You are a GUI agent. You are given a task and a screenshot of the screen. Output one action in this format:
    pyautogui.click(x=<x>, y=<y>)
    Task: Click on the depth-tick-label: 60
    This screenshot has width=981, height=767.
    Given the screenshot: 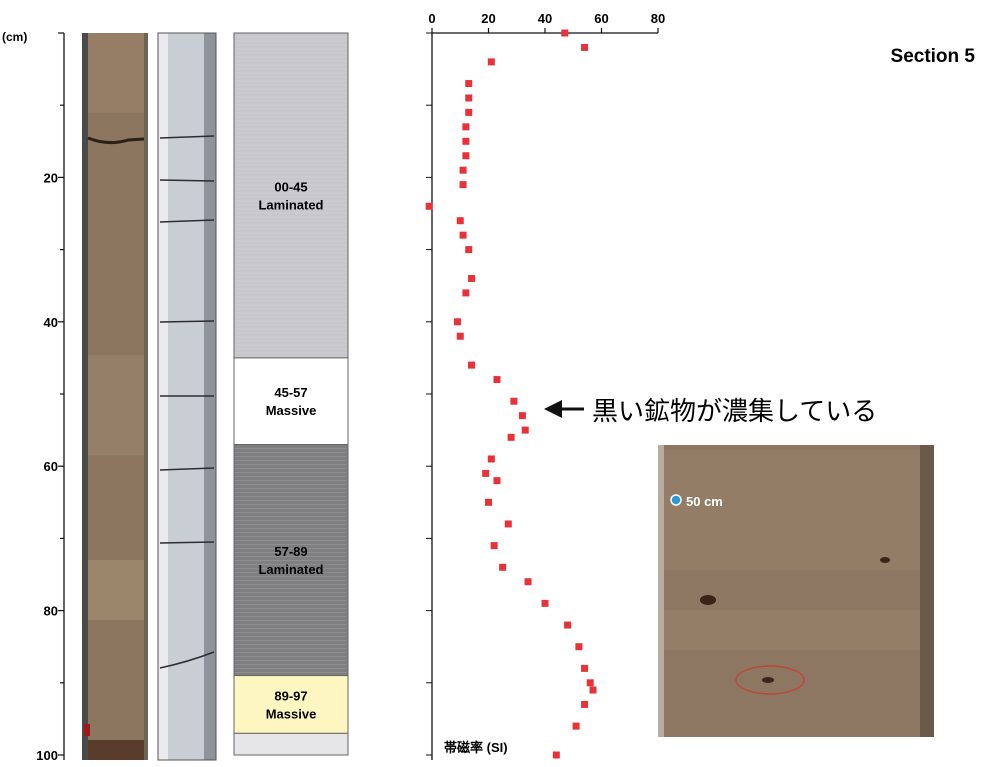 What is the action you would take?
    pyautogui.click(x=51, y=466)
    